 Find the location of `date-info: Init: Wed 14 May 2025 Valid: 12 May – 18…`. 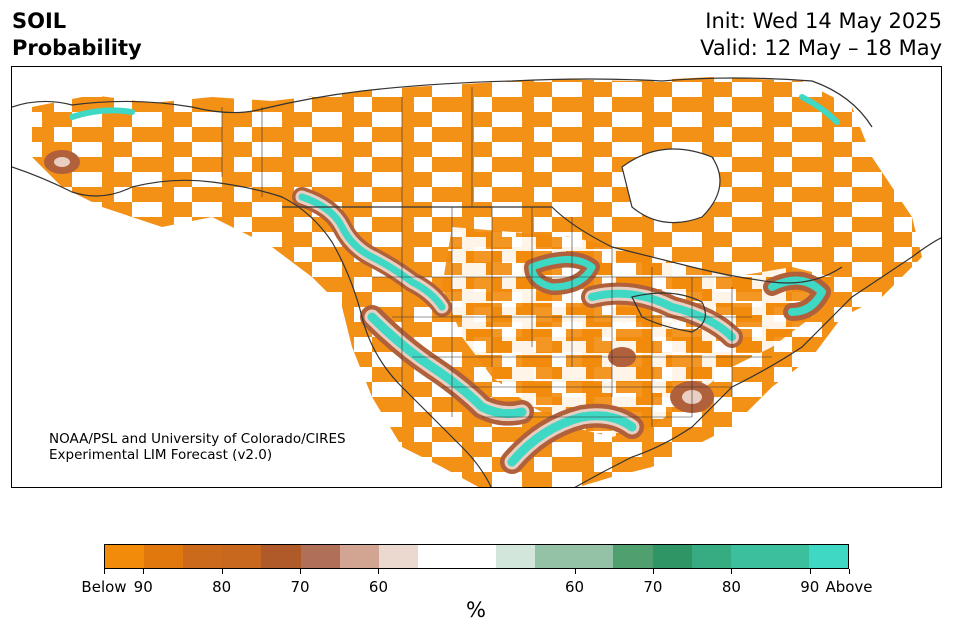

date-info: Init: Wed 14 May 2025 Valid: 12 May – 18… is located at coordinates (821, 35).